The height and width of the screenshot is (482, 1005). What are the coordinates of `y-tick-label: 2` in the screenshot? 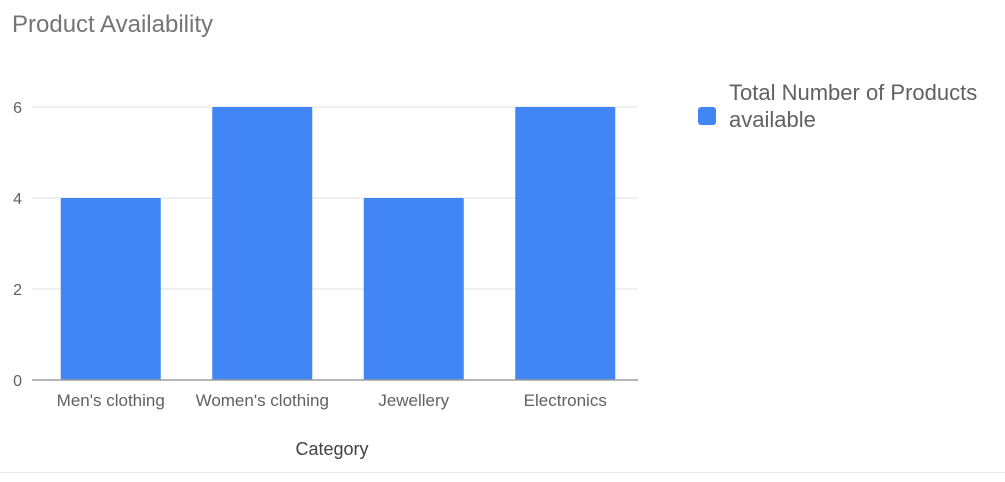 It's located at (17, 290).